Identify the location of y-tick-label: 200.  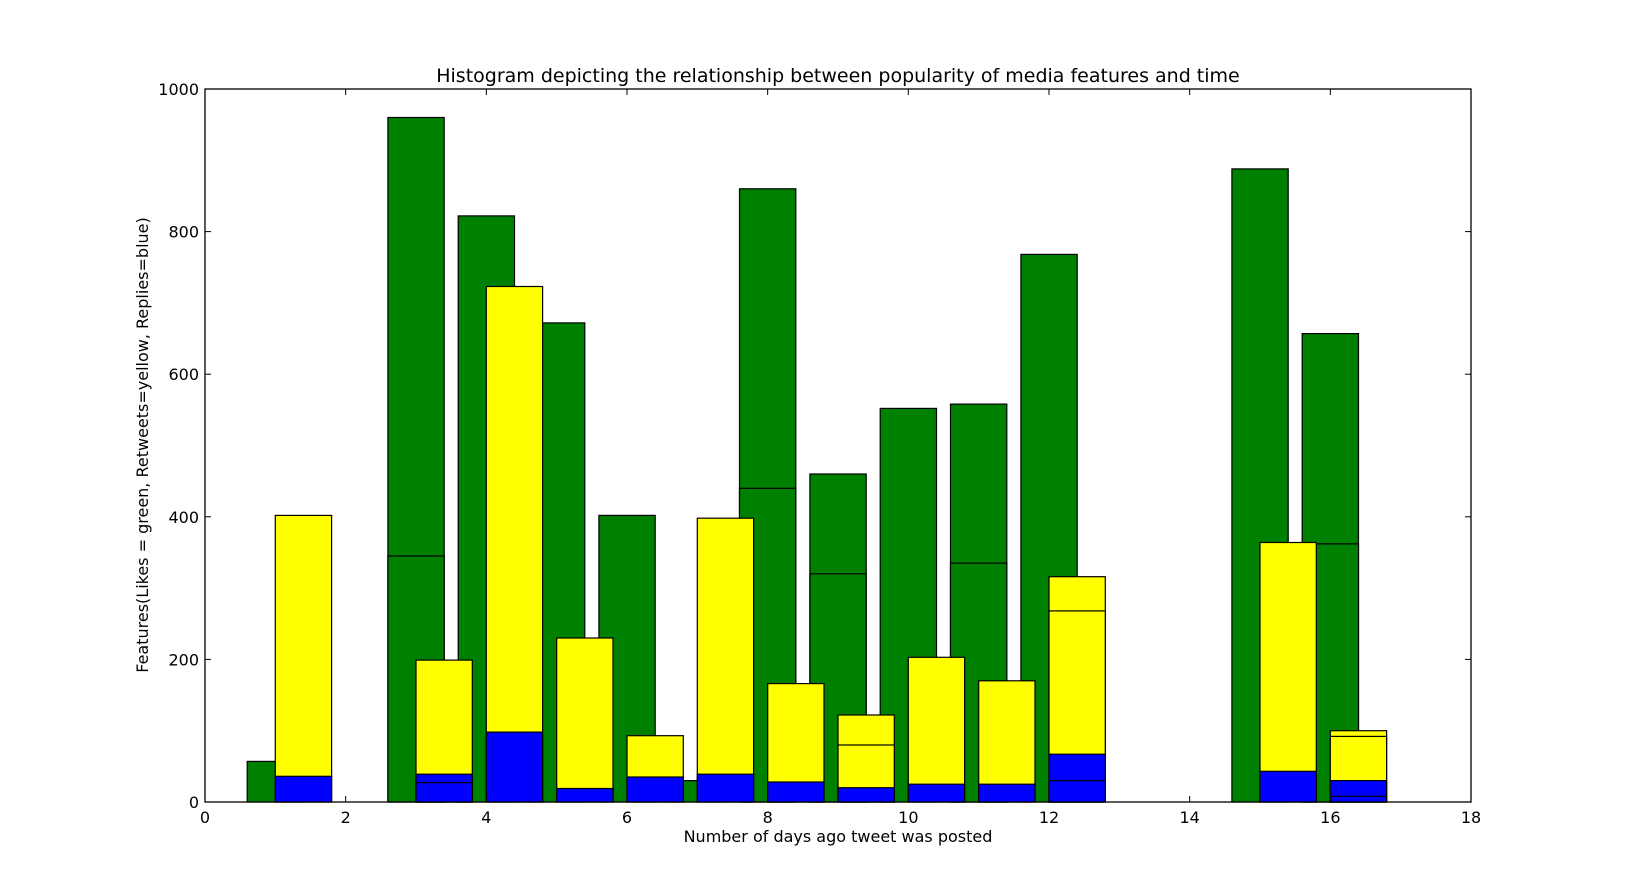
(183, 659).